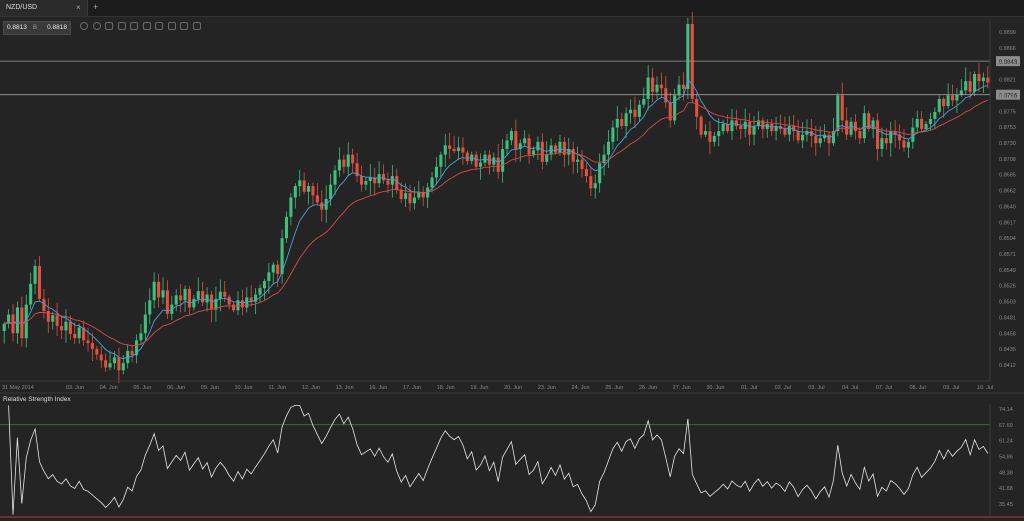 The height and width of the screenshot is (521, 1024). Describe the element at coordinates (1006, 410) in the screenshot. I see `rsi-tick-label: 74.14` at that location.